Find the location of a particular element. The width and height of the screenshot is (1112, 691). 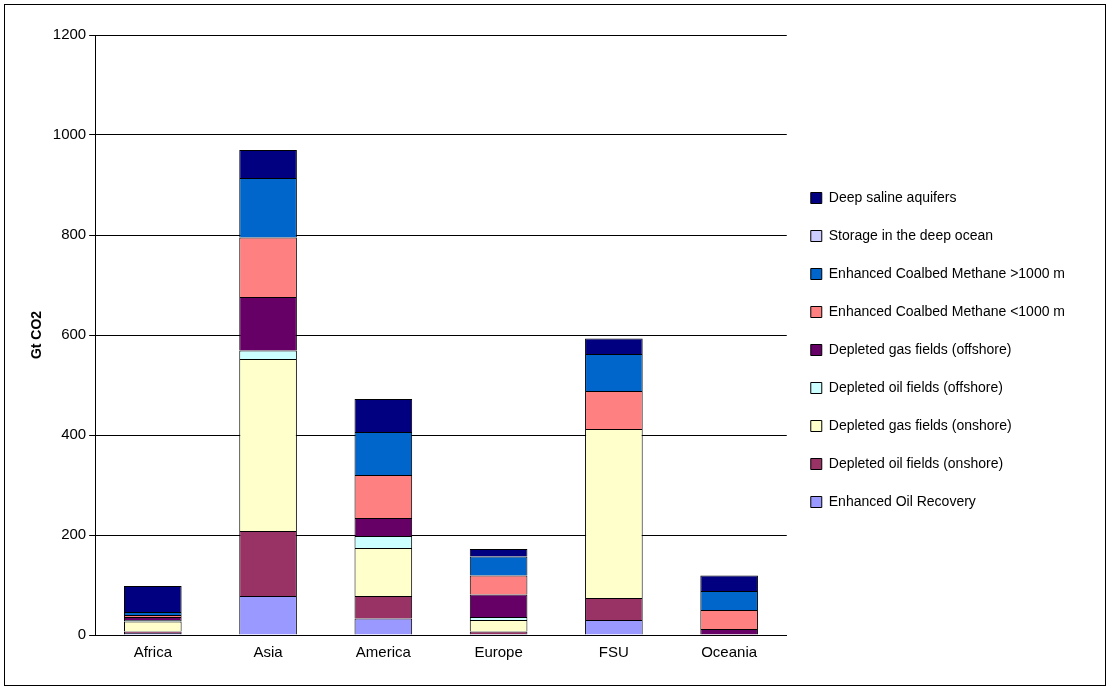

y-tick-label: 800 is located at coordinates (74, 234).